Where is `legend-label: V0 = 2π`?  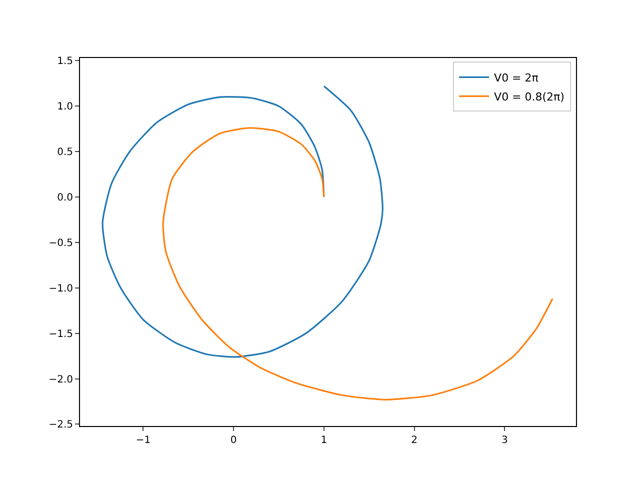
legend-label: V0 = 2π is located at coordinates (516, 77).